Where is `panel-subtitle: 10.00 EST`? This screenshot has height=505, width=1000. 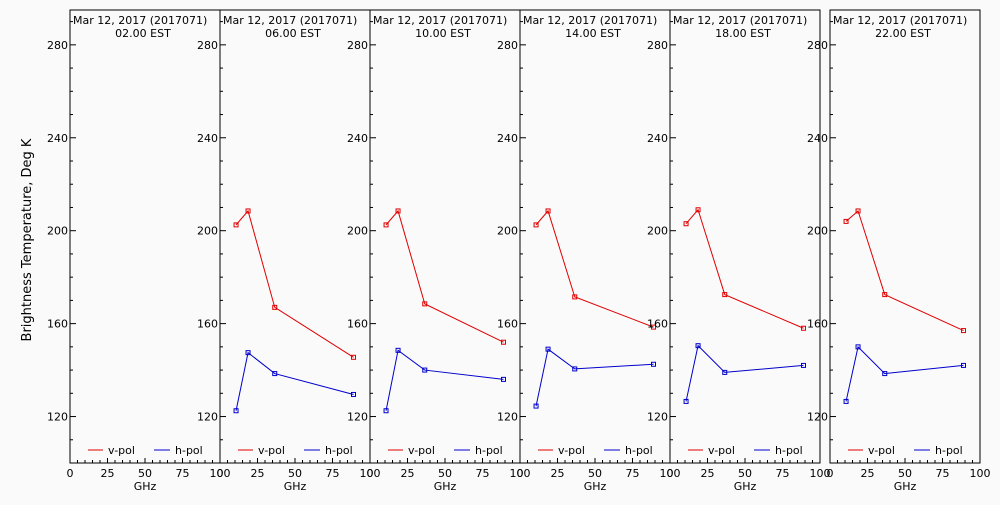 panel-subtitle: 10.00 EST is located at coordinates (443, 33).